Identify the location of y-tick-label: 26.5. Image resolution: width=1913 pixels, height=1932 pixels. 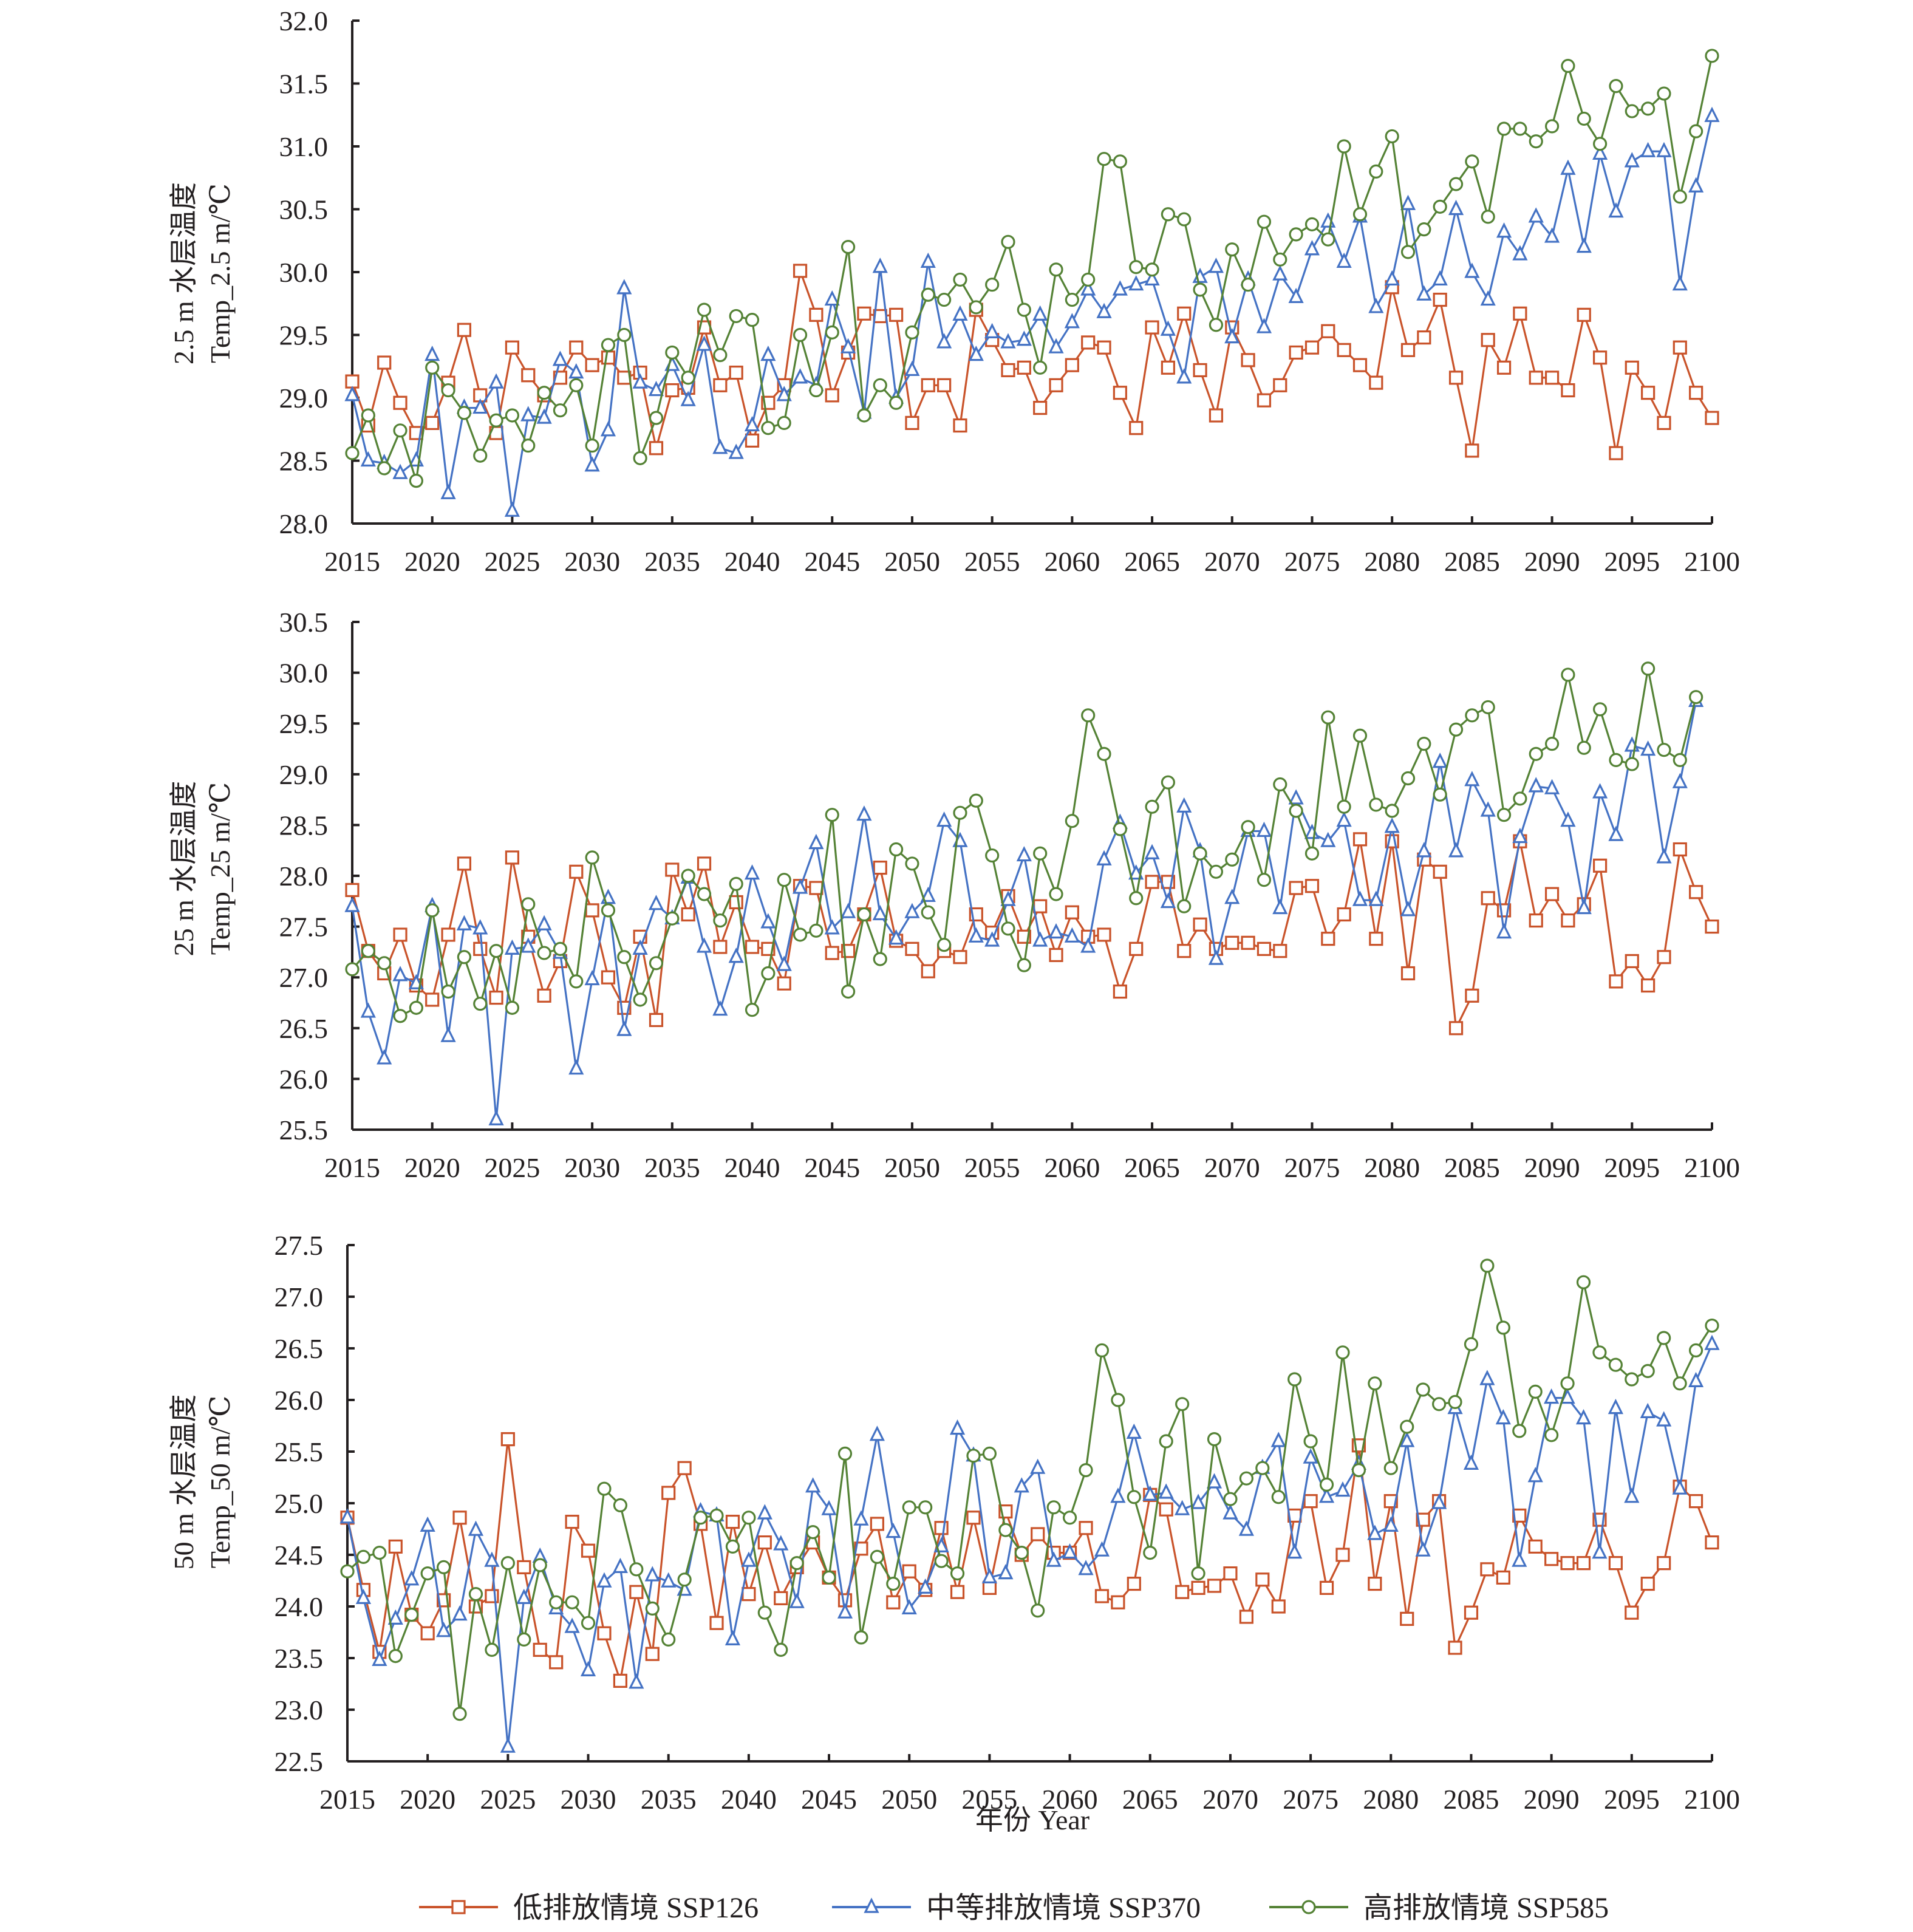
(299, 1348).